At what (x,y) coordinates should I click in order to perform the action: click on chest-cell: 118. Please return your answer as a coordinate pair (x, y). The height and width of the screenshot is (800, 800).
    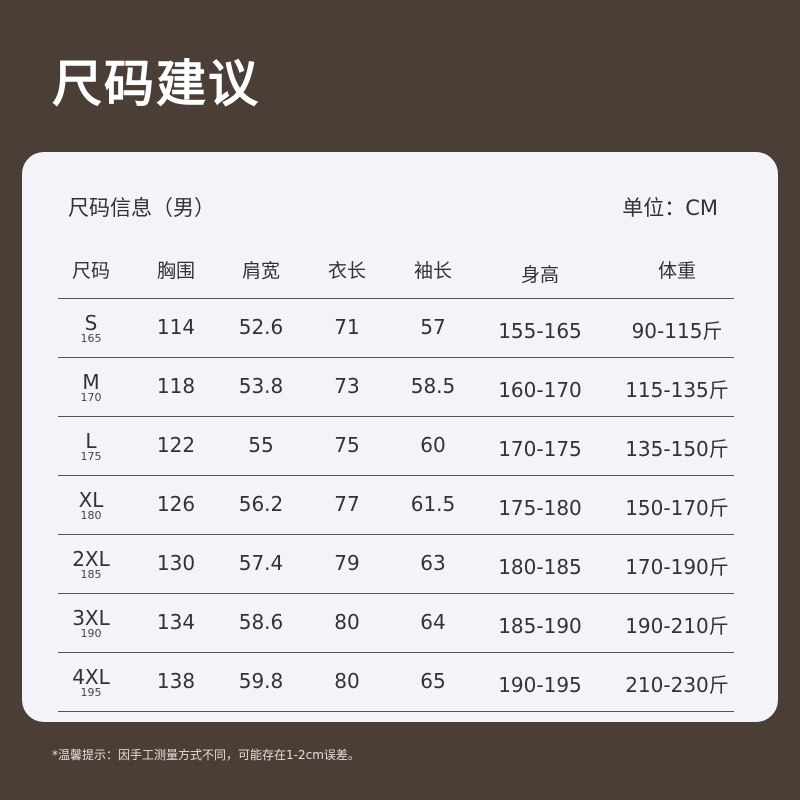
    Looking at the image, I should click on (176, 386).